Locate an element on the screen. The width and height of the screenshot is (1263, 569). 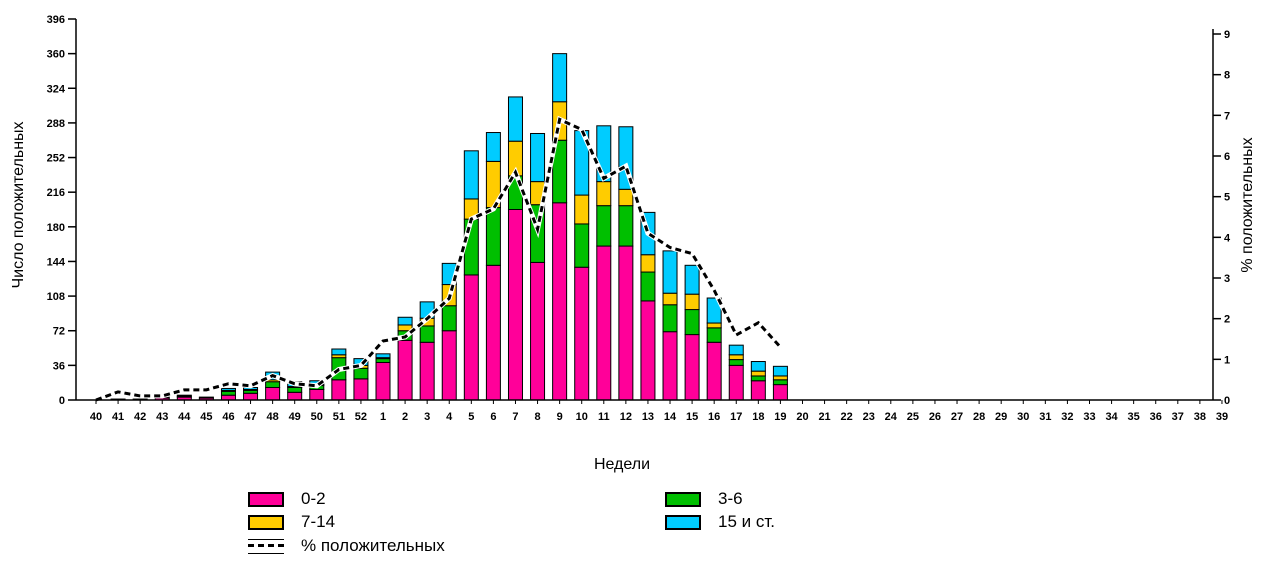
x-tick-label: 42 is located at coordinates (140, 417).